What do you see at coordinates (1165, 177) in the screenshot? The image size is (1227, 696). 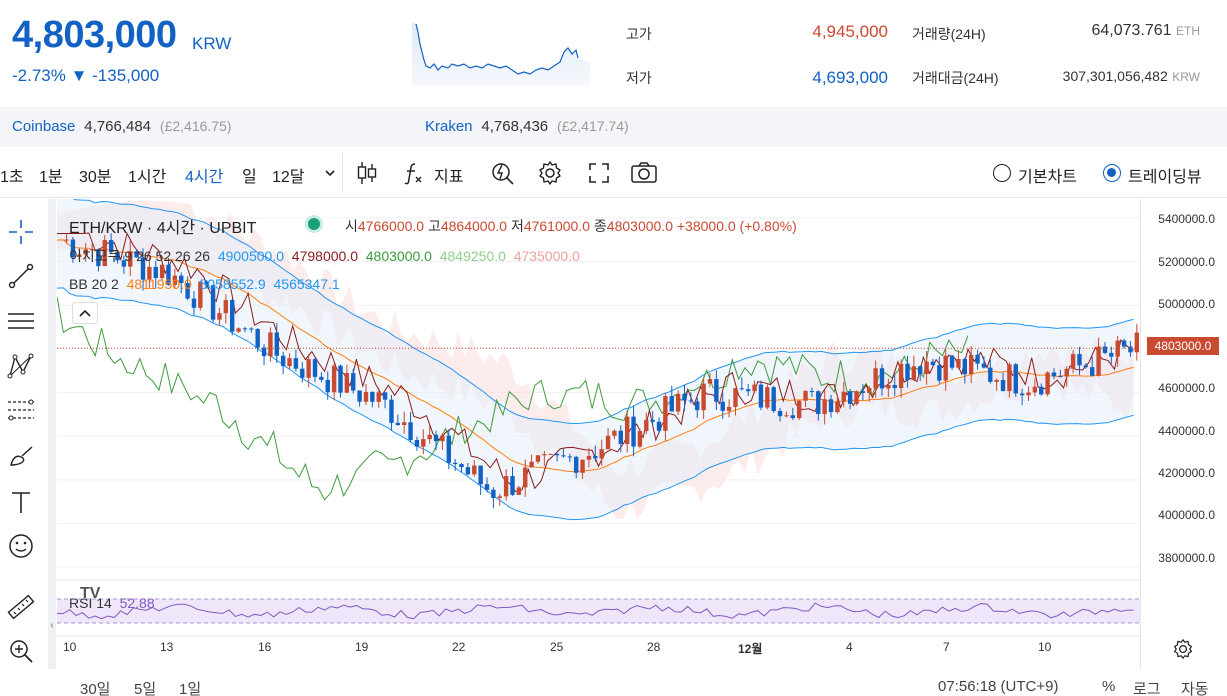 I see `tradingview-label: 트레이딩뷰` at bounding box center [1165, 177].